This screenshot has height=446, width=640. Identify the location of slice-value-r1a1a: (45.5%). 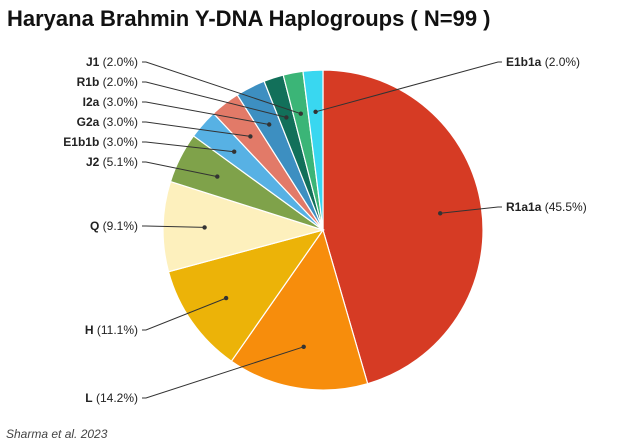
(563, 207).